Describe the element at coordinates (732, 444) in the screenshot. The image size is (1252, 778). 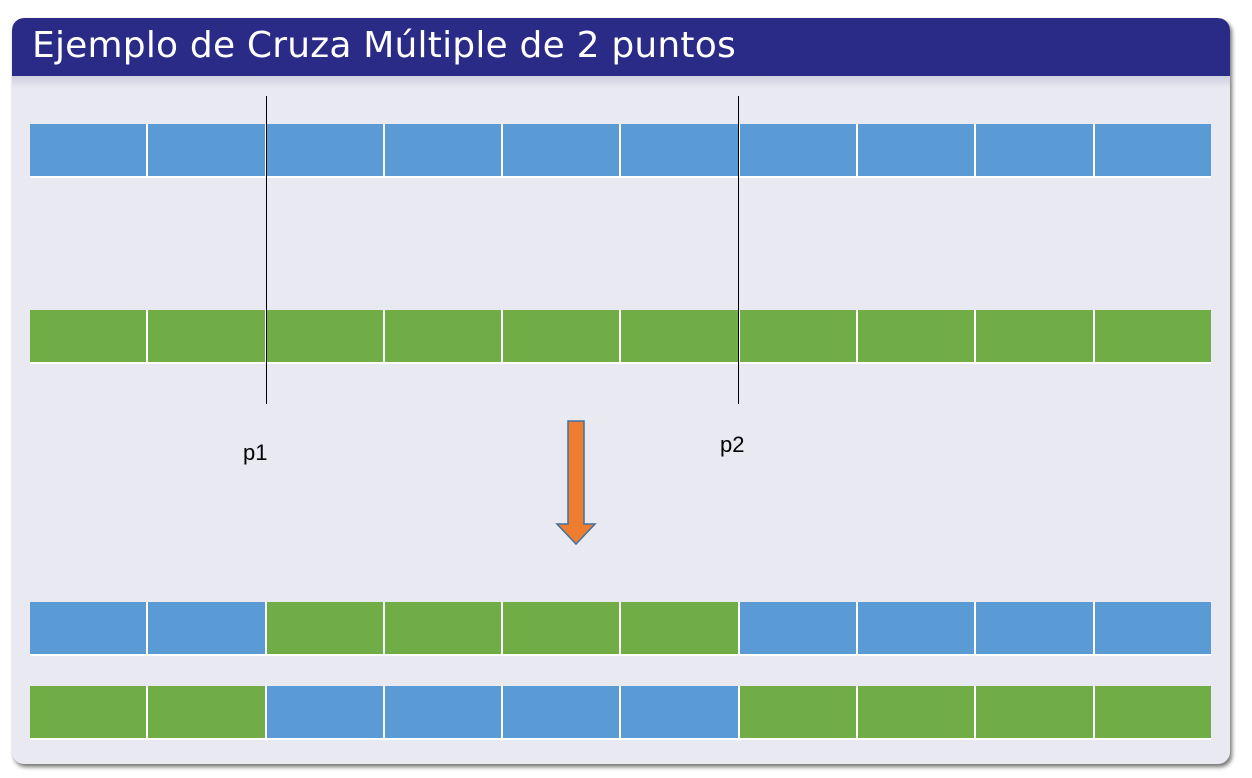
I see `cut-label-p2: p2` at that location.